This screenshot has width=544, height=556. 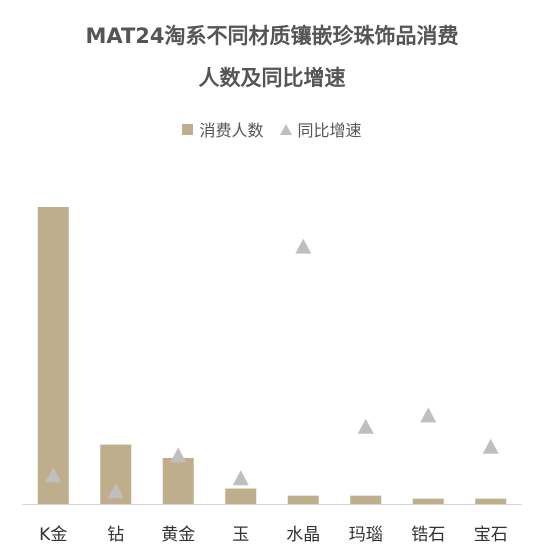 What do you see at coordinates (240, 535) in the screenshot?
I see `x-tick-label-3: 玉` at bounding box center [240, 535].